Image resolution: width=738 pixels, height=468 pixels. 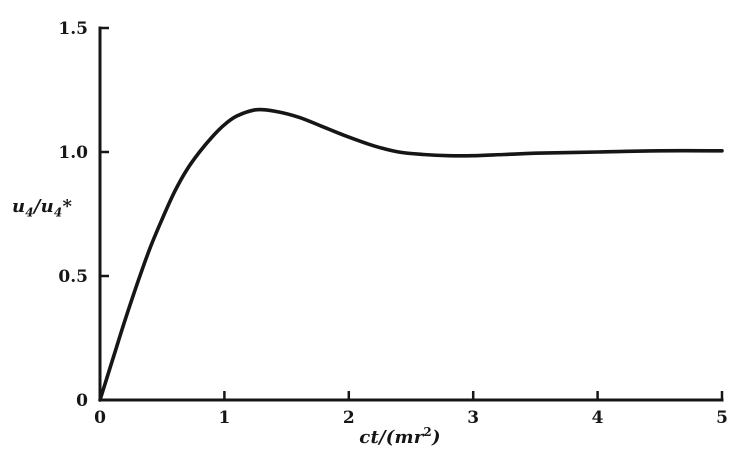 I want to click on x-tick-label: 5, so click(x=722, y=418).